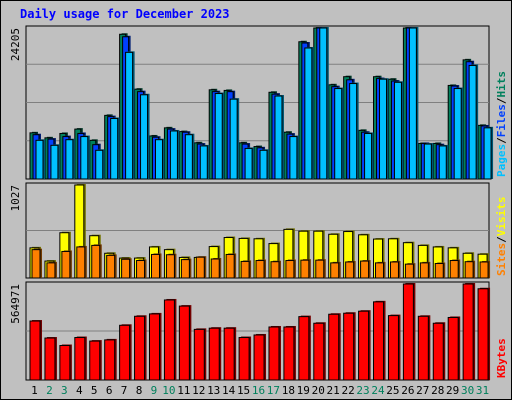  What do you see at coordinates (34, 390) in the screenshot?
I see `x-tick-label: 1` at bounding box center [34, 390].